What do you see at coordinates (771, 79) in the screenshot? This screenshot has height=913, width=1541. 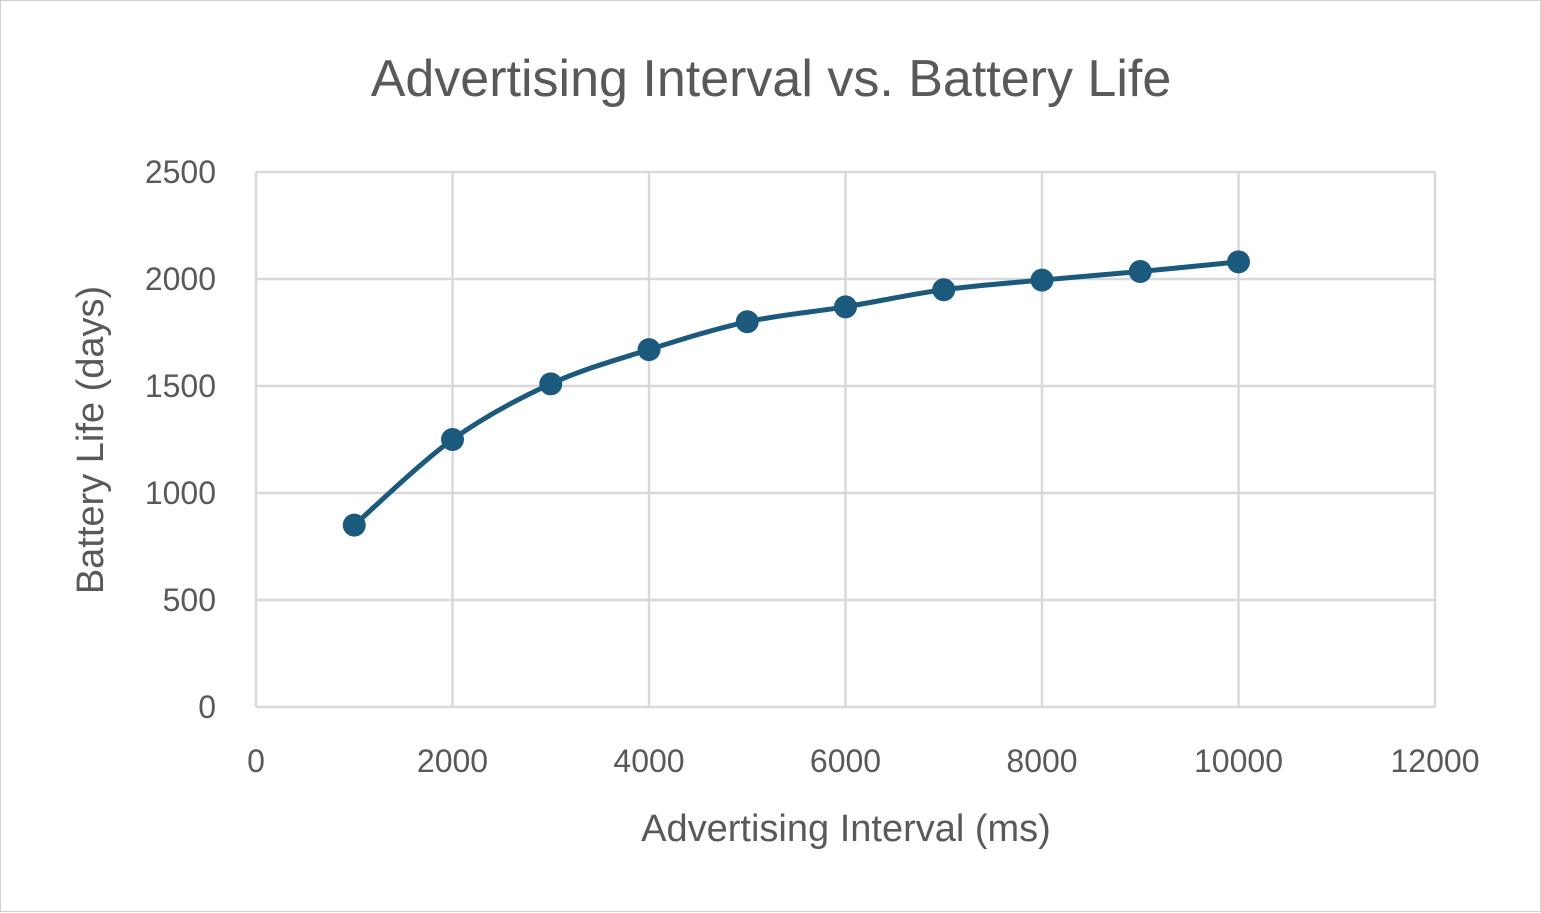 I see `chart-title: Advertising Interval vs. Battery Life` at bounding box center [771, 79].